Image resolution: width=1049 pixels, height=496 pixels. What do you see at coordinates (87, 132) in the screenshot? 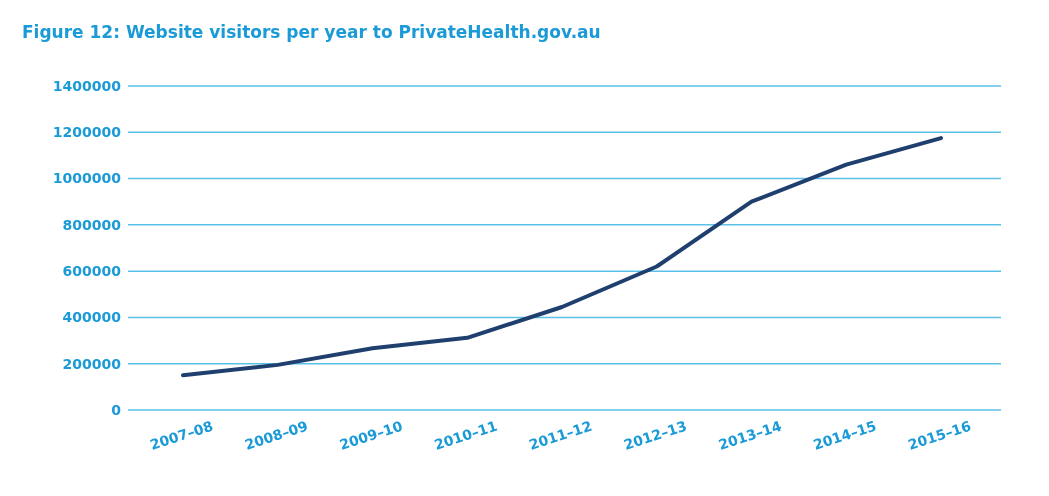
I see `y-tick-label: 1200000` at bounding box center [87, 132].